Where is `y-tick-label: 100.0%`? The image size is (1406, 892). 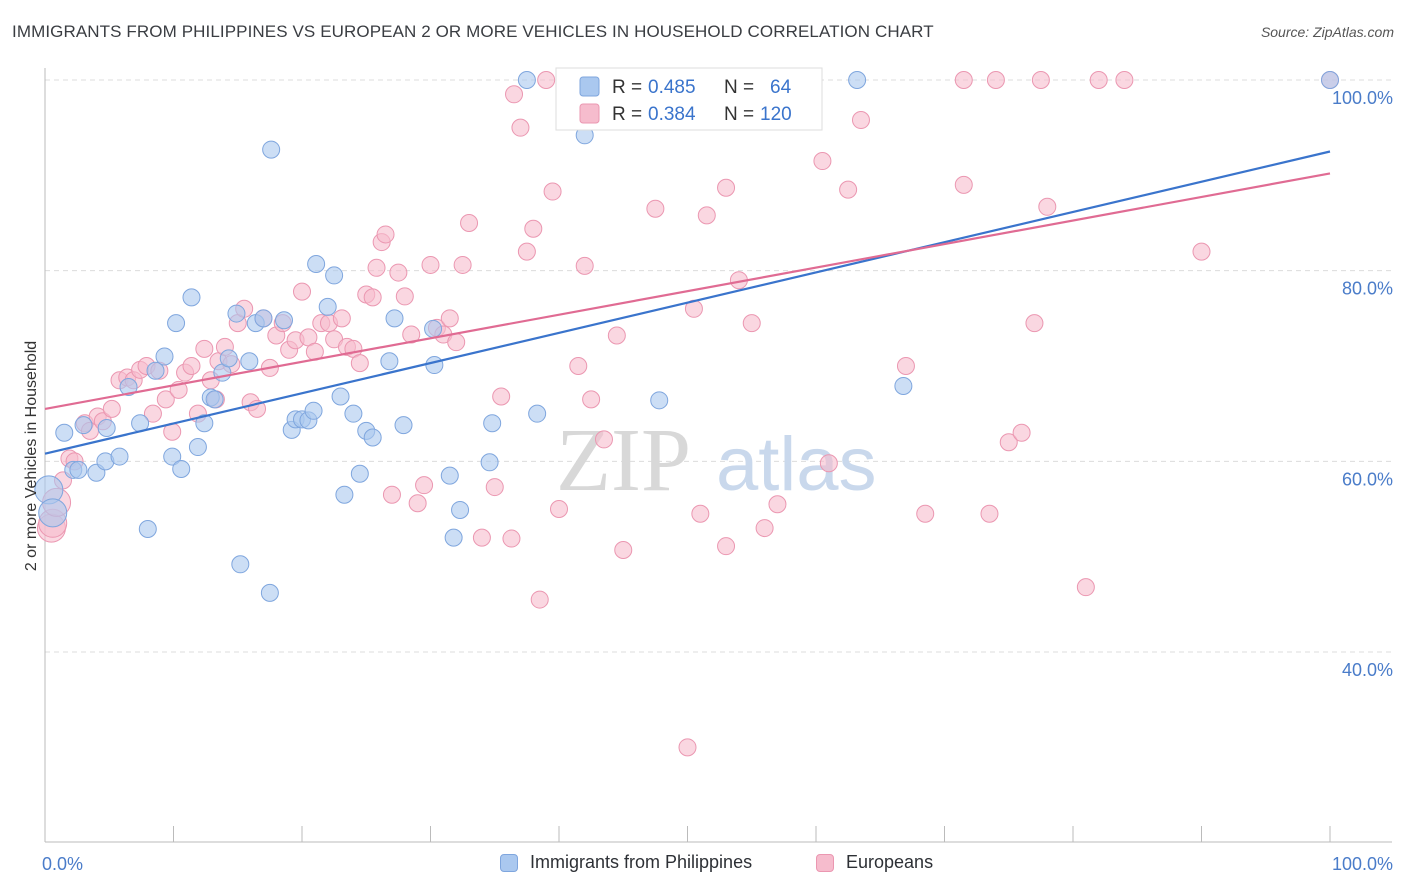
y-tick-label: 100.0% is located at coordinates (1362, 98).